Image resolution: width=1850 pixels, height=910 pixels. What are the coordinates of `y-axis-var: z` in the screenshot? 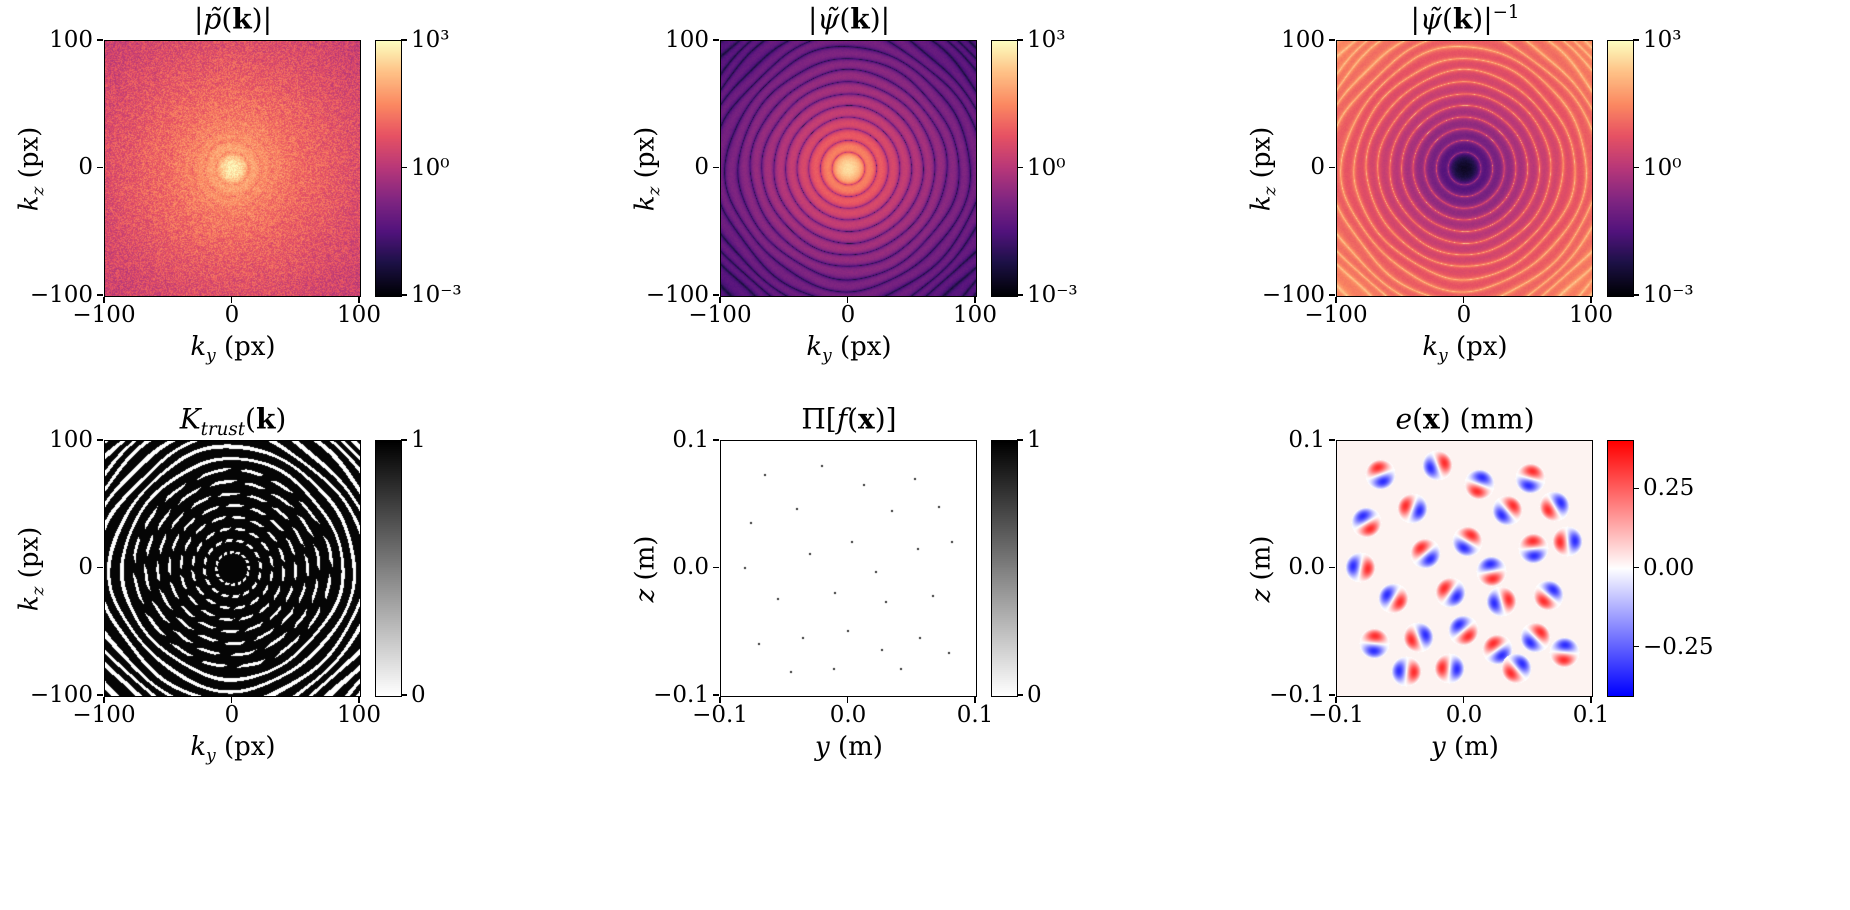 It's located at (1261, 595).